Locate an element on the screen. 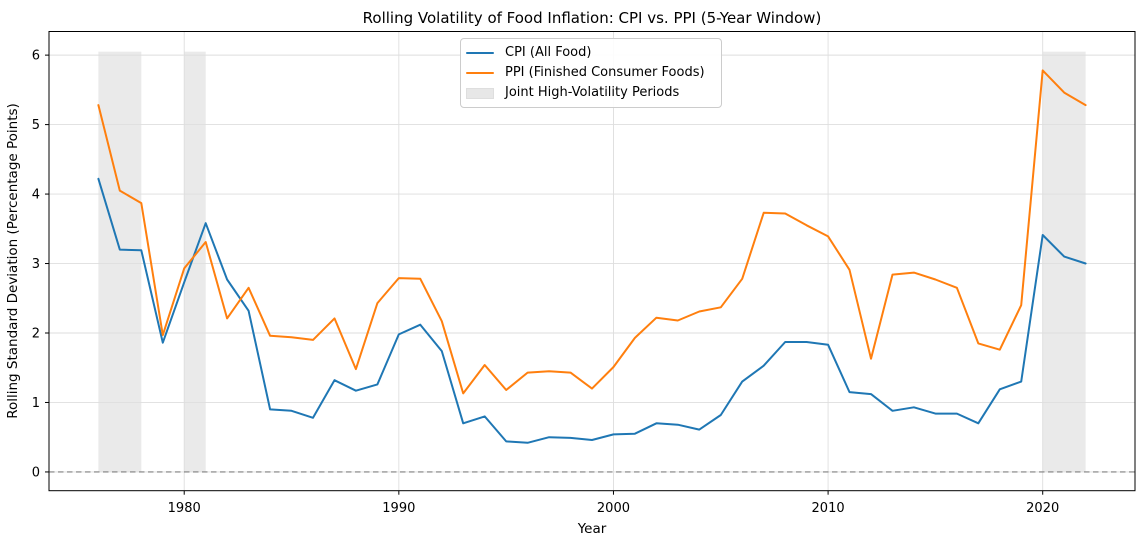  legend-line-swatch-cpi is located at coordinates (480, 53).